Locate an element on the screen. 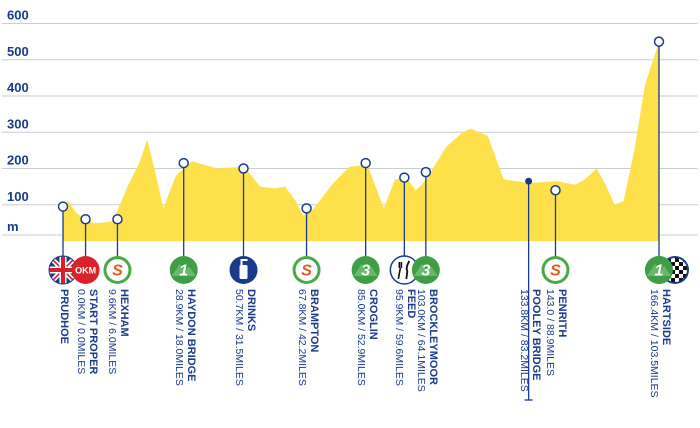 The height and width of the screenshot is (428, 700). uk-flag-icon is located at coordinates (63, 270).